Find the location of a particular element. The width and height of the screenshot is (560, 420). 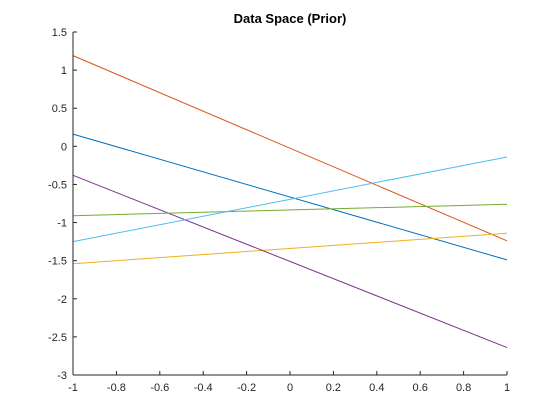

y-axis-ticks: -3 -2.5 -2 -1.5 -1 -0.5 0 0.5 1 1.5 is located at coordinates (62, 204).